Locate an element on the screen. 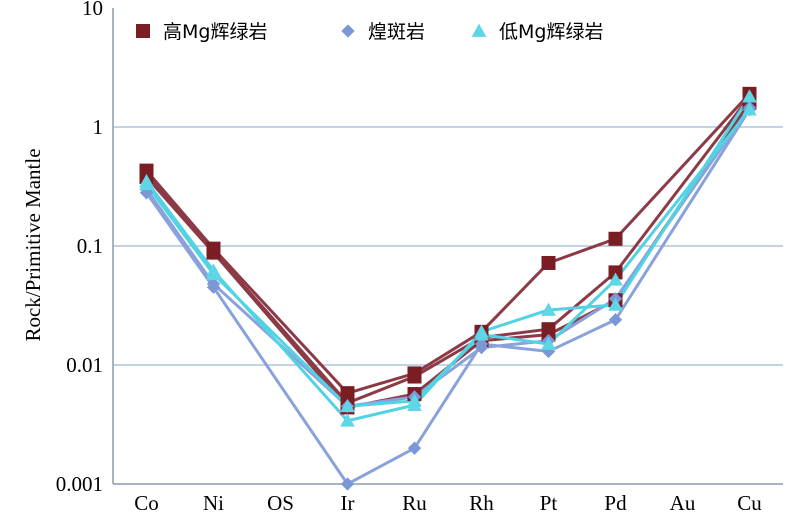 The width and height of the screenshot is (800, 512). y-tick-label: 10 is located at coordinates (92, 10).